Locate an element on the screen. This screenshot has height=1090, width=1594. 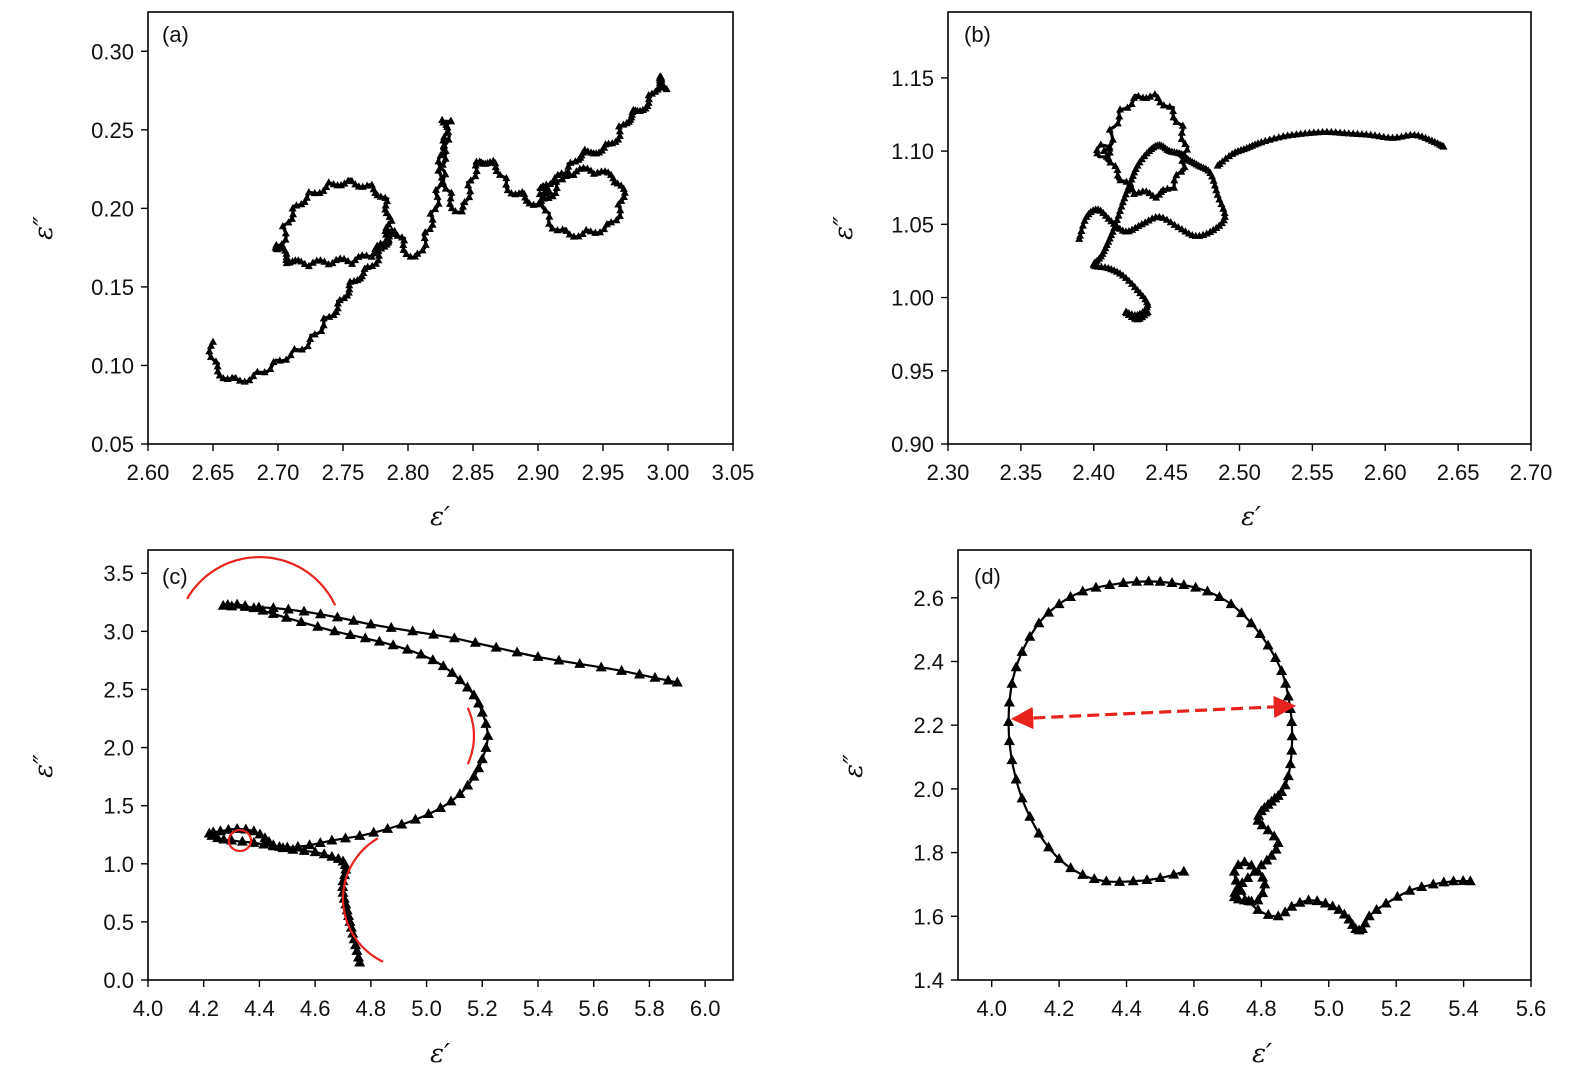
panel-a-ytick-label: 0.20 is located at coordinates (112, 208).